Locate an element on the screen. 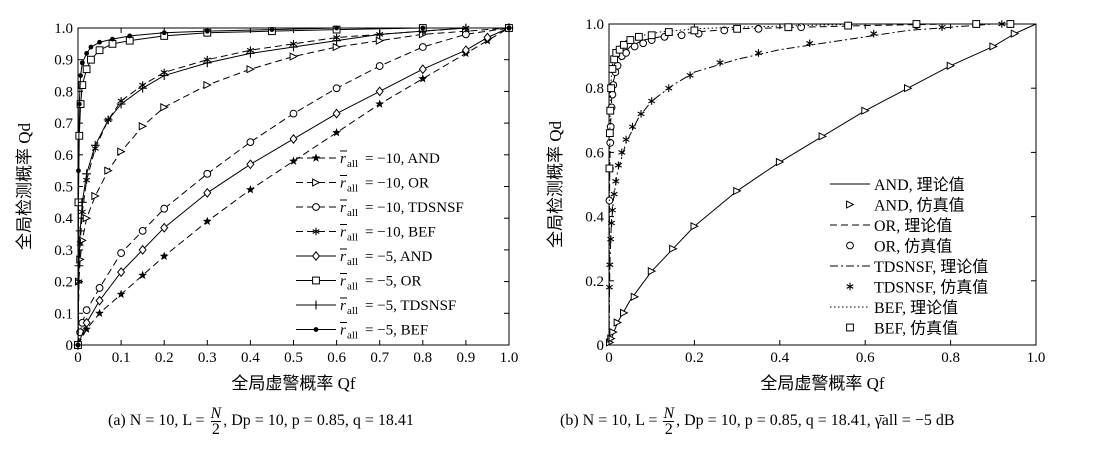 This screenshot has height=449, width=1099. legend-sample-6-marker is located at coordinates (850, 286).